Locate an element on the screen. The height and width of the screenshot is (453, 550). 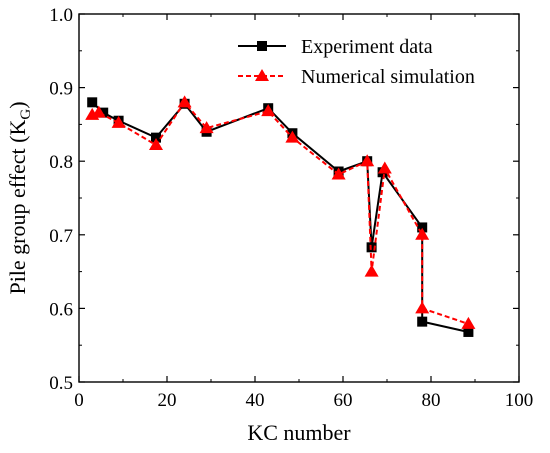
y-axis-label: Pile group effect (KG) is located at coordinates (19, 197).